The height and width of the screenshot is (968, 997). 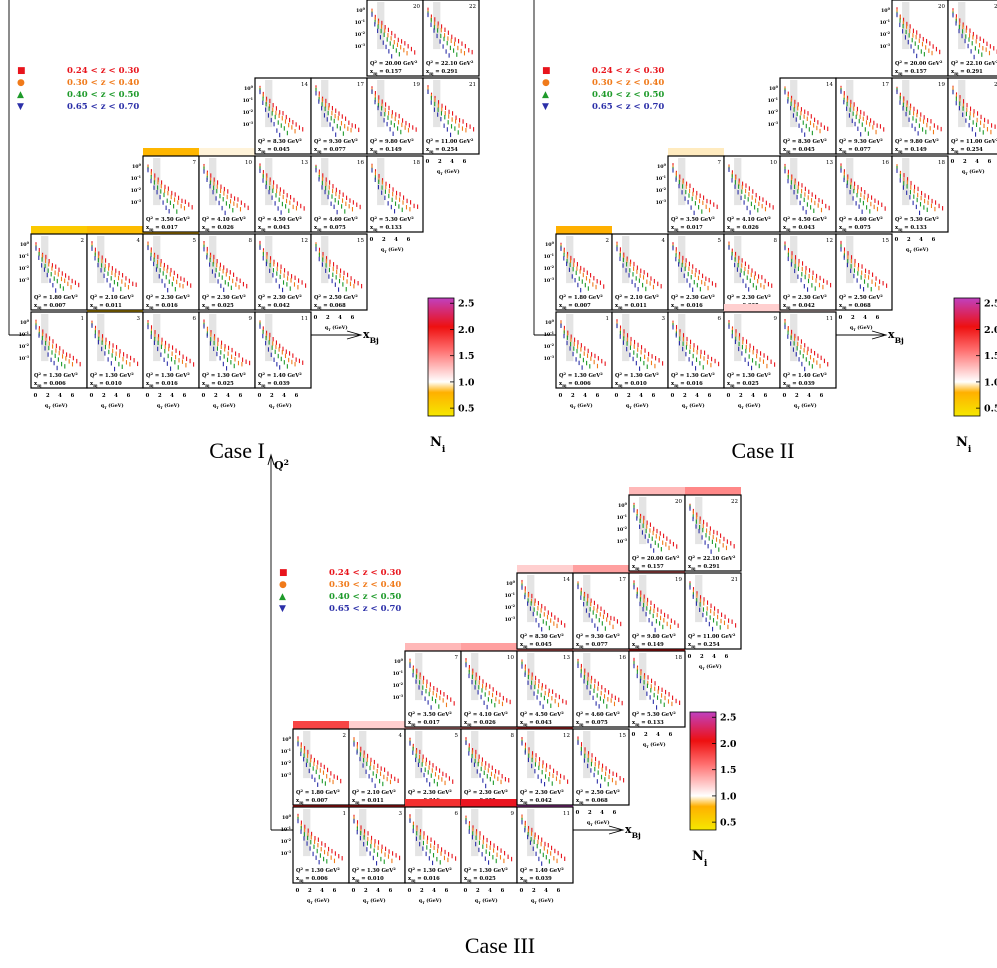 What do you see at coordinates (466, 409) in the screenshot?
I see `colorbar-tick-label: 0.5` at bounding box center [466, 409].